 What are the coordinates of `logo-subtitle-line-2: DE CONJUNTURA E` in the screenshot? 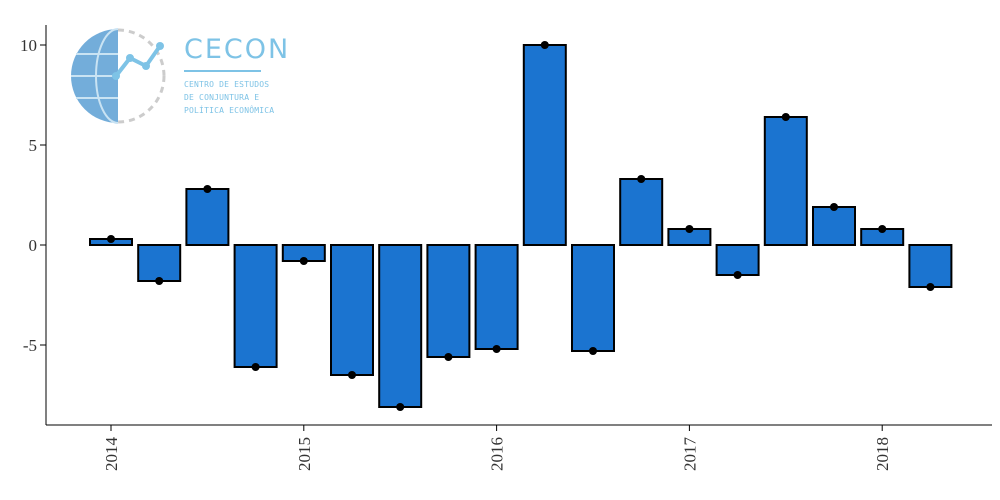 It's located at (222, 97).